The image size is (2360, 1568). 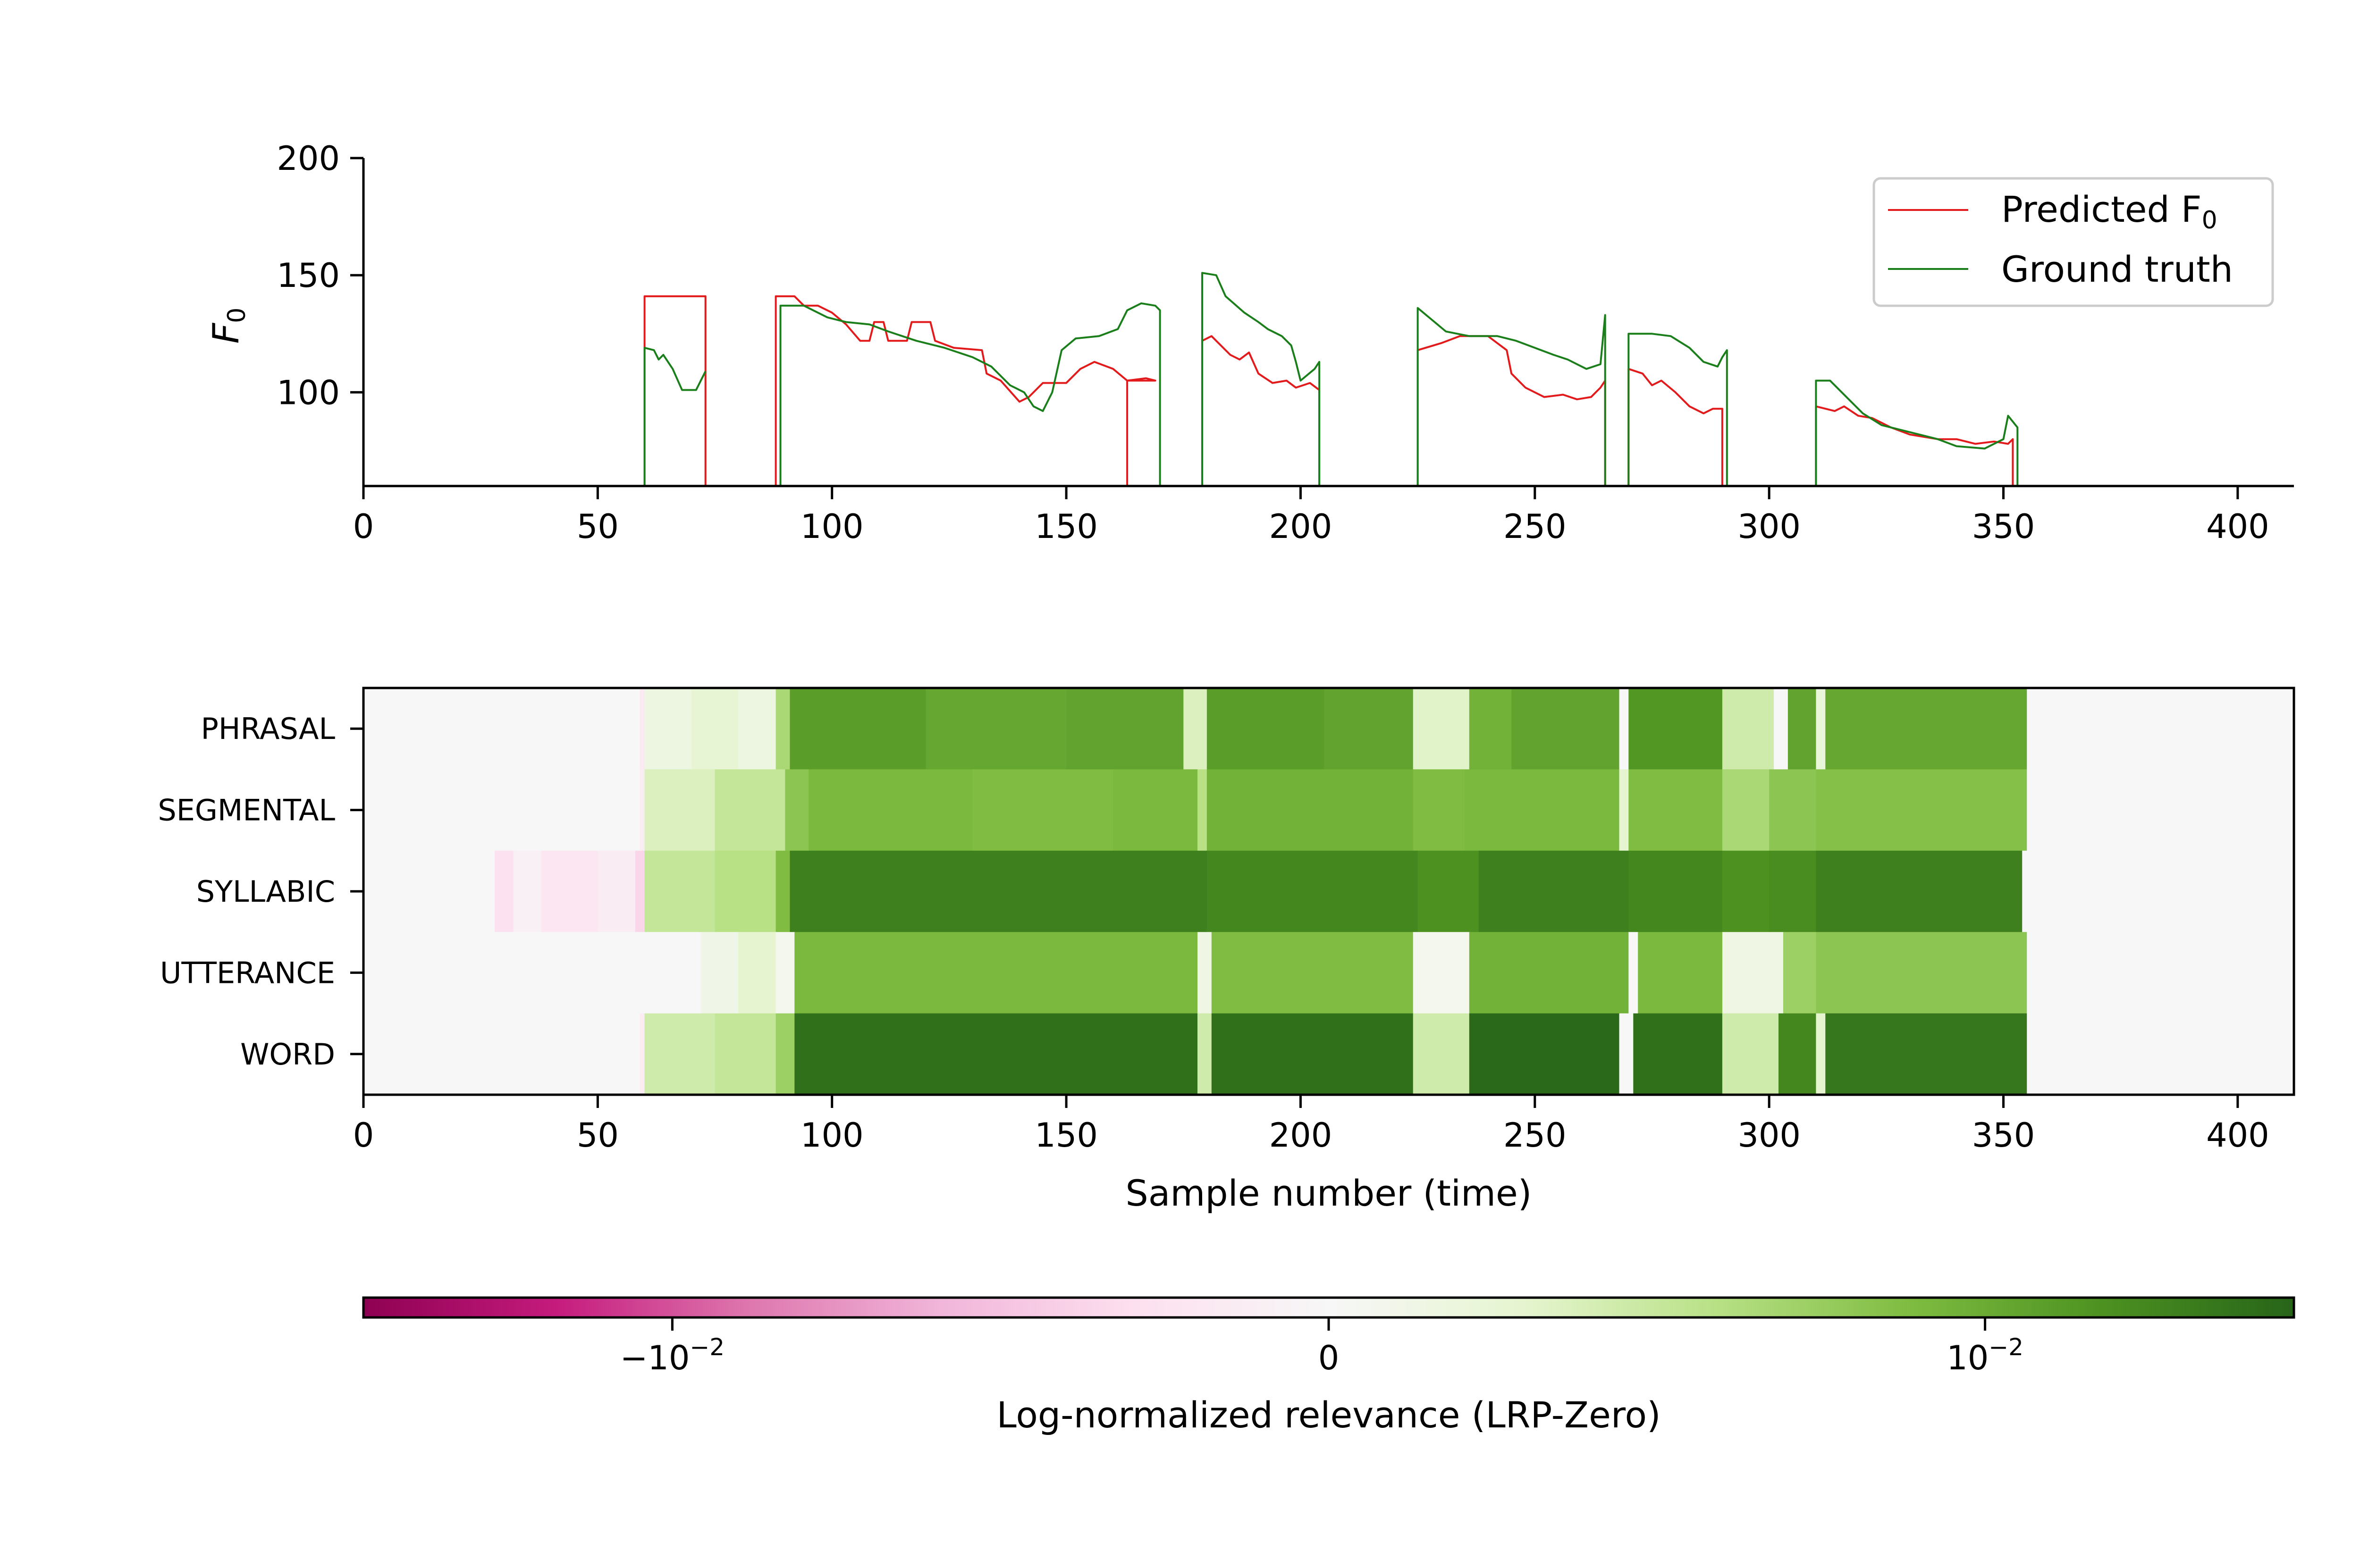 I want to click on legend-label-ground-truth: Ground truth, so click(x=2117, y=269).